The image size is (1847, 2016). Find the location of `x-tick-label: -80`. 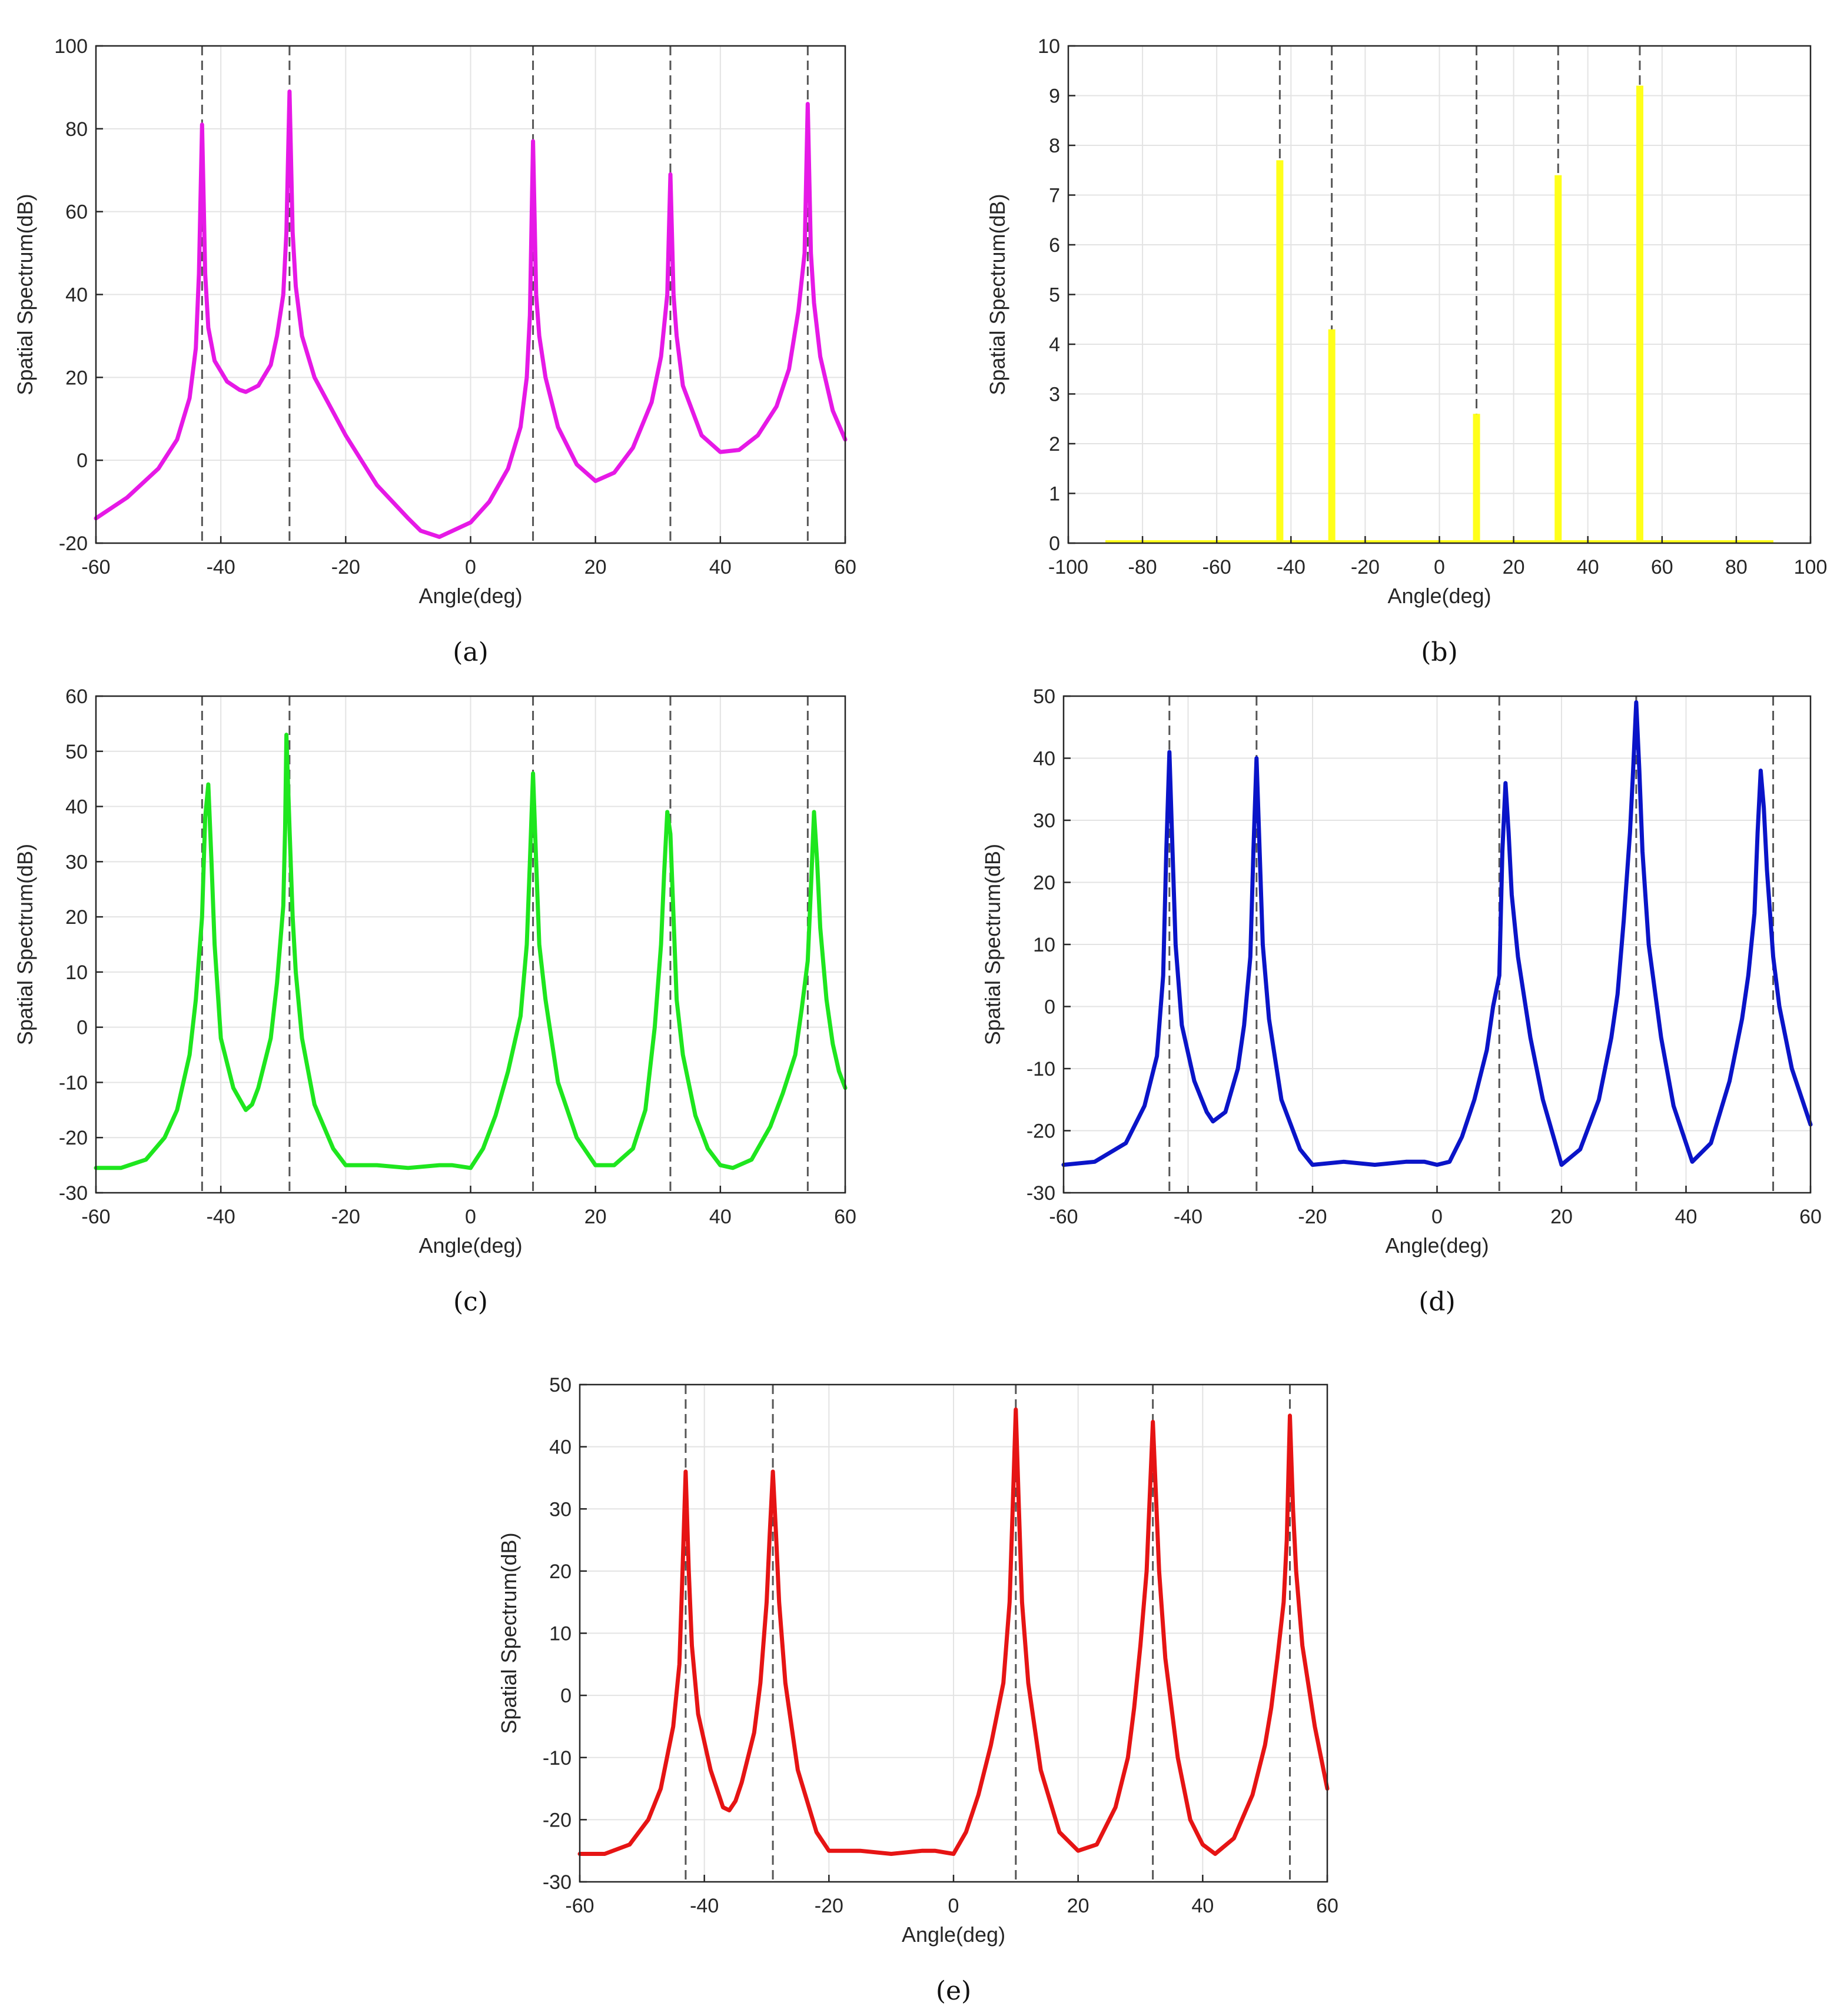

x-tick-label: -80 is located at coordinates (1142, 567).